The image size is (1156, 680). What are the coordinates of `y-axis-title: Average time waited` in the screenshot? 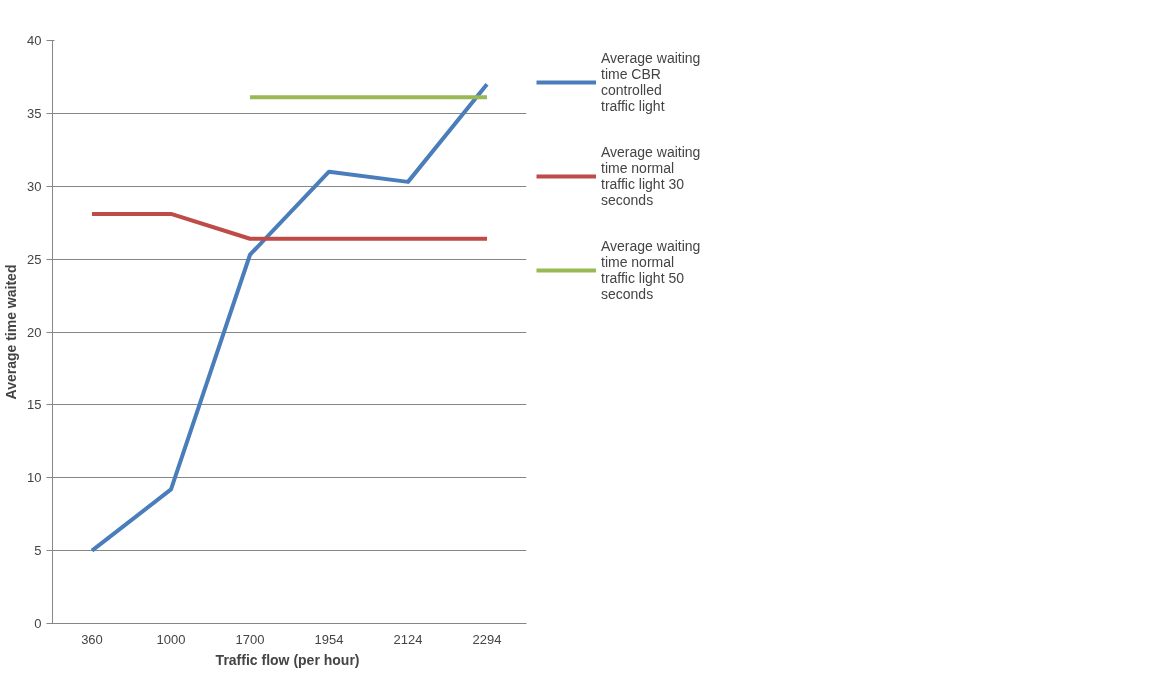 It's located at (11, 332).